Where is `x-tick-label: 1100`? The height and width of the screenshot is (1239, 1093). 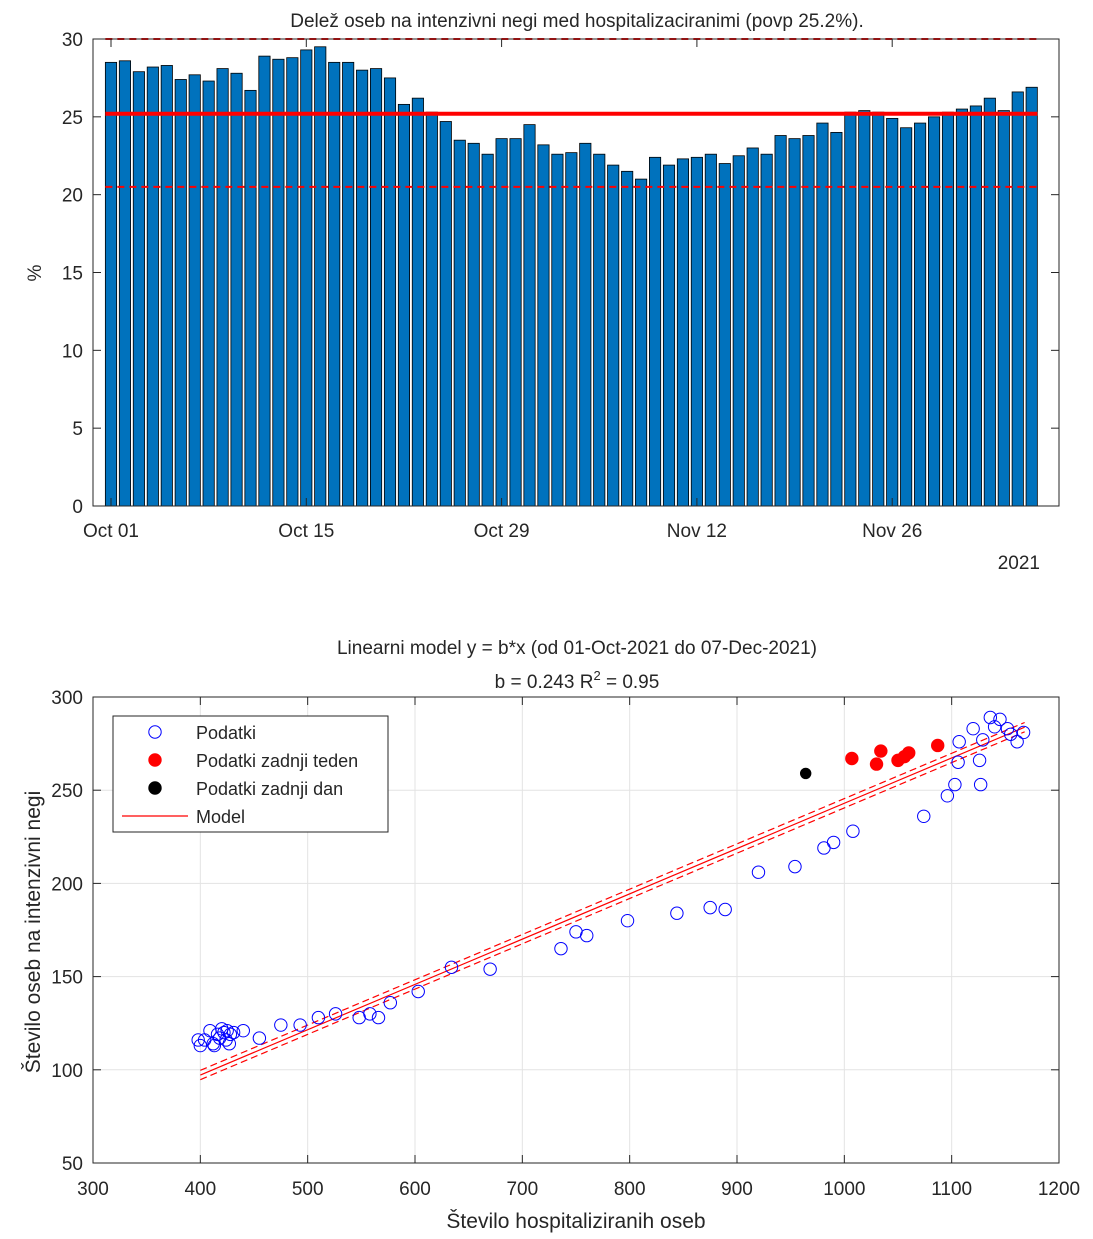
x-tick-label: 1100 is located at coordinates (951, 1189).